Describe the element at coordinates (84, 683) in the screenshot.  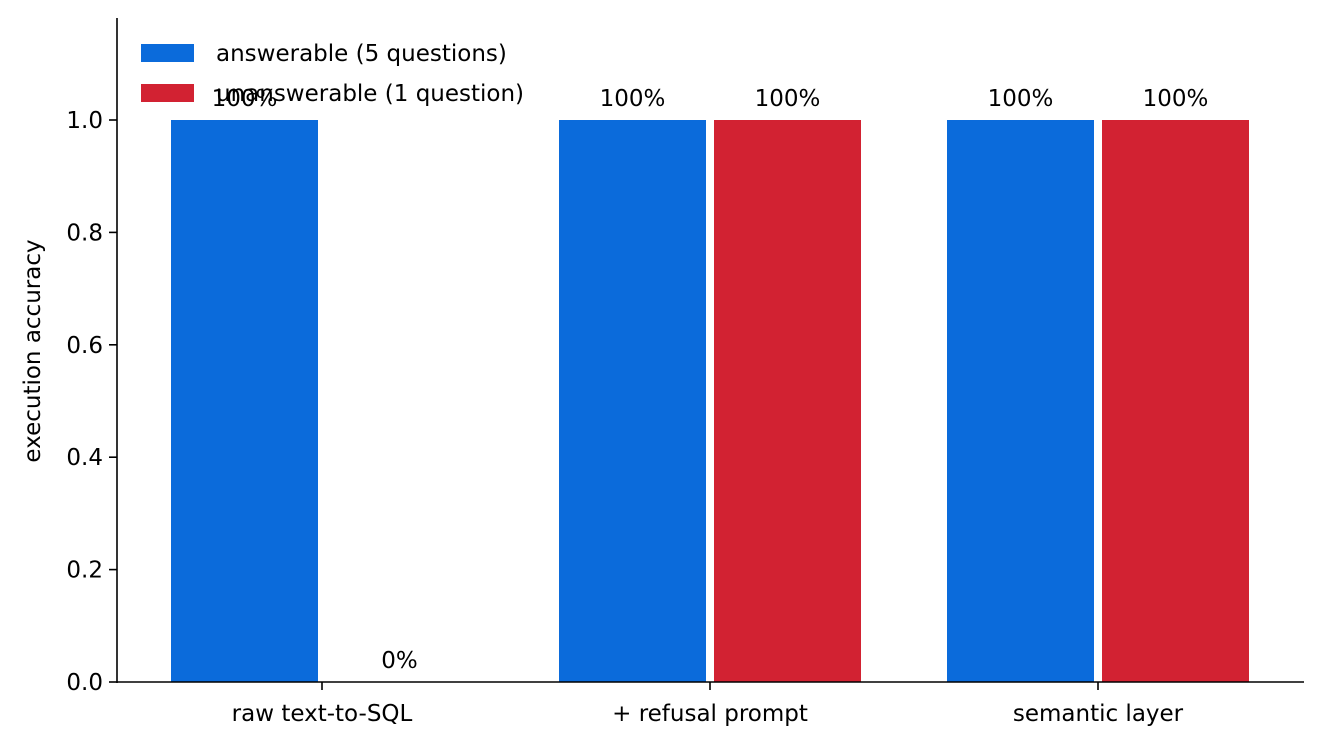
I see `y-tick-label: 0.0` at that location.